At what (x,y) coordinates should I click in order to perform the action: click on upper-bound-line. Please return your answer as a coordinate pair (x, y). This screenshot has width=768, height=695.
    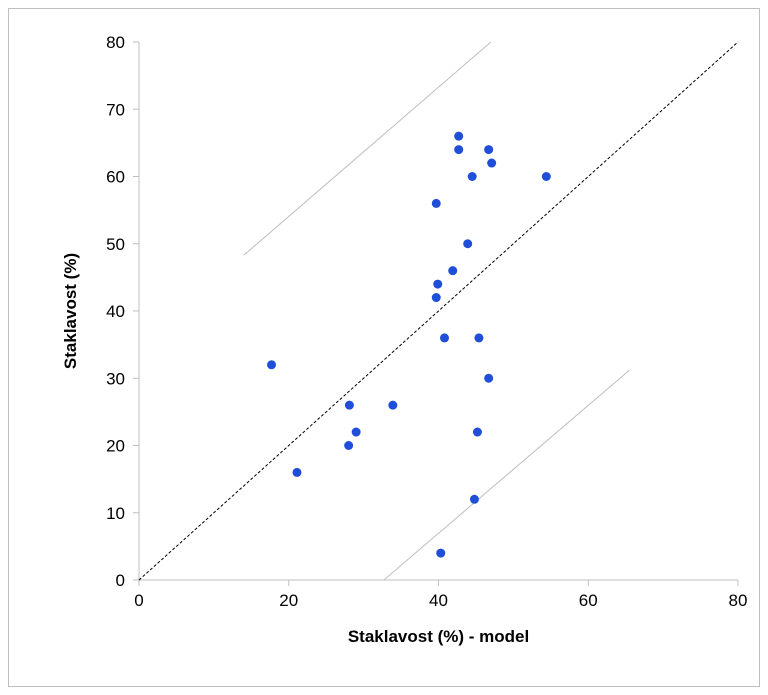
    Looking at the image, I should click on (367, 148).